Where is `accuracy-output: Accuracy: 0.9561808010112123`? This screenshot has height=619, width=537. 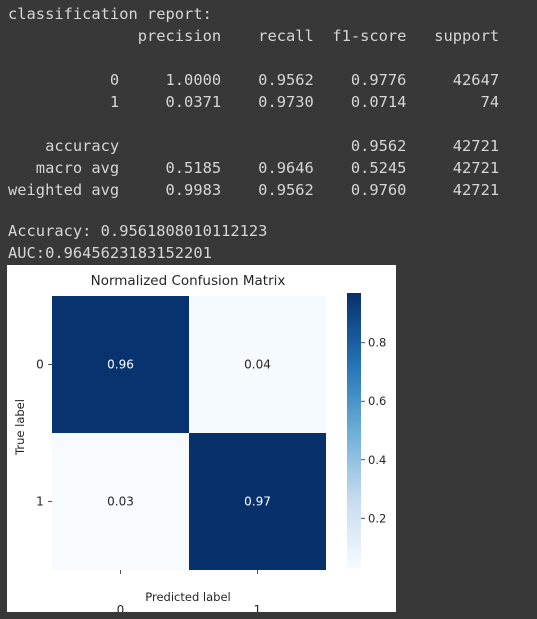 accuracy-output: Accuracy: 0.9561808010112123 is located at coordinates (138, 231).